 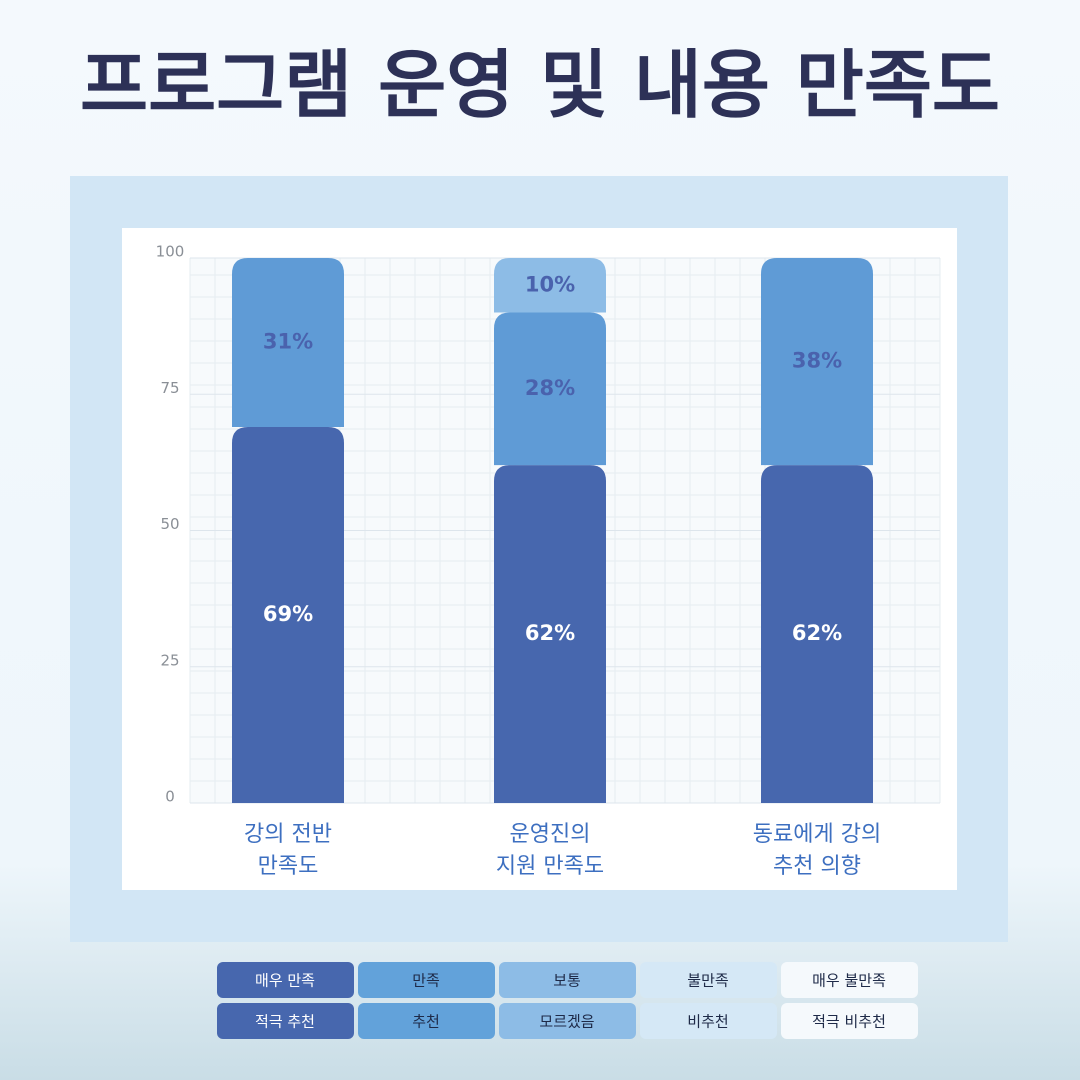 I want to click on y-tick-label: 100, so click(x=170, y=252).